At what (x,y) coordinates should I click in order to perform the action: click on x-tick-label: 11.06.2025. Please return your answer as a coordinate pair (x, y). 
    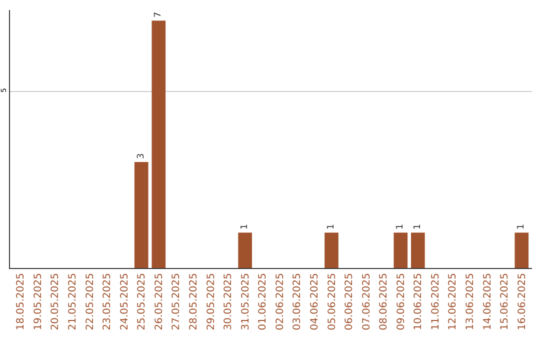
    Looking at the image, I should click on (436, 301).